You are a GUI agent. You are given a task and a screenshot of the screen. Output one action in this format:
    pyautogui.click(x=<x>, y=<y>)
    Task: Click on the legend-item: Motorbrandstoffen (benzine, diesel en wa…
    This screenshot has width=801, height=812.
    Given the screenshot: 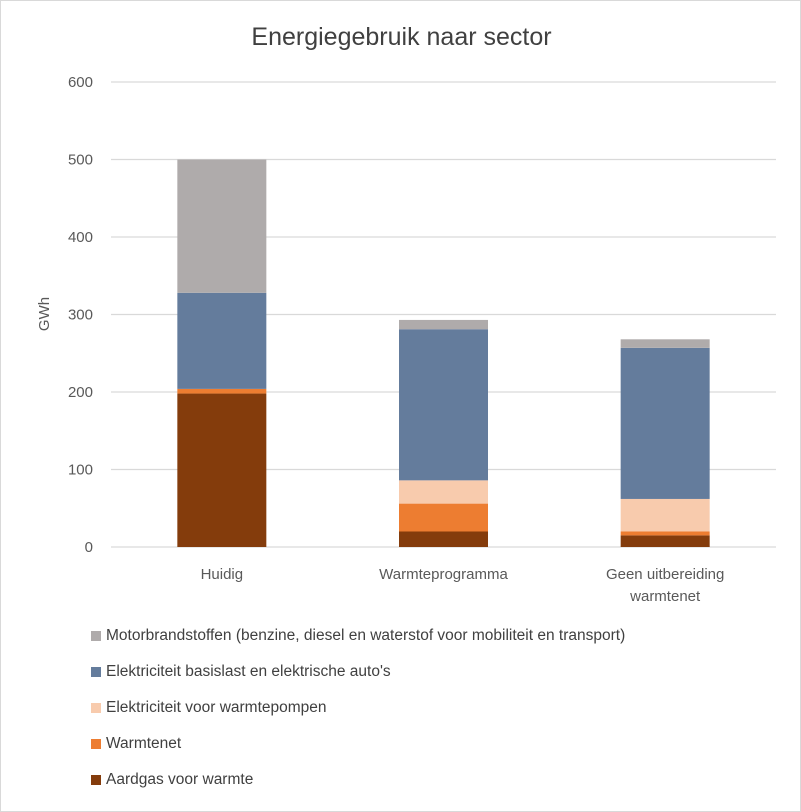 What is the action you would take?
    pyautogui.click(x=358, y=636)
    